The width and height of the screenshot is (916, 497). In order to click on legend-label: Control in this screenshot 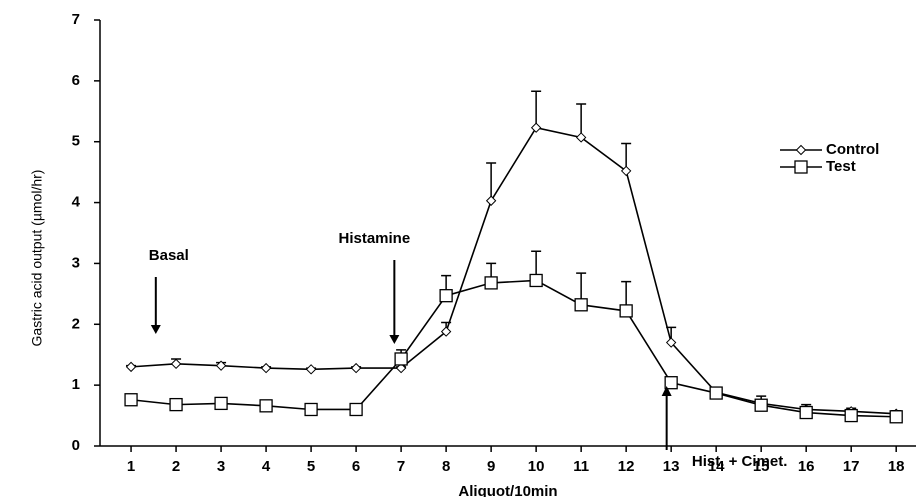, I will do `click(852, 149)`.